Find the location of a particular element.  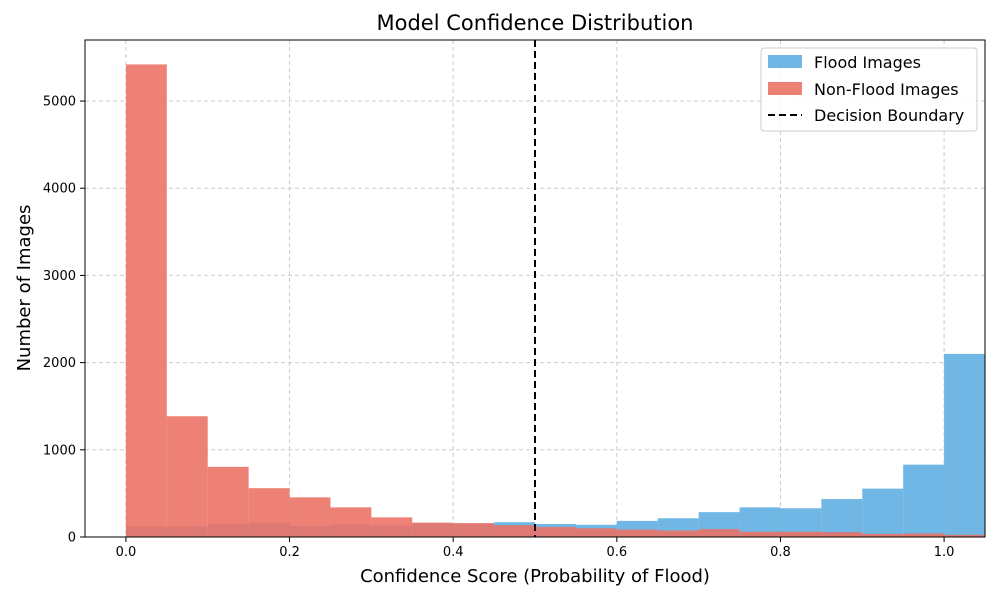

y-tick-label: 0 is located at coordinates (72, 538).